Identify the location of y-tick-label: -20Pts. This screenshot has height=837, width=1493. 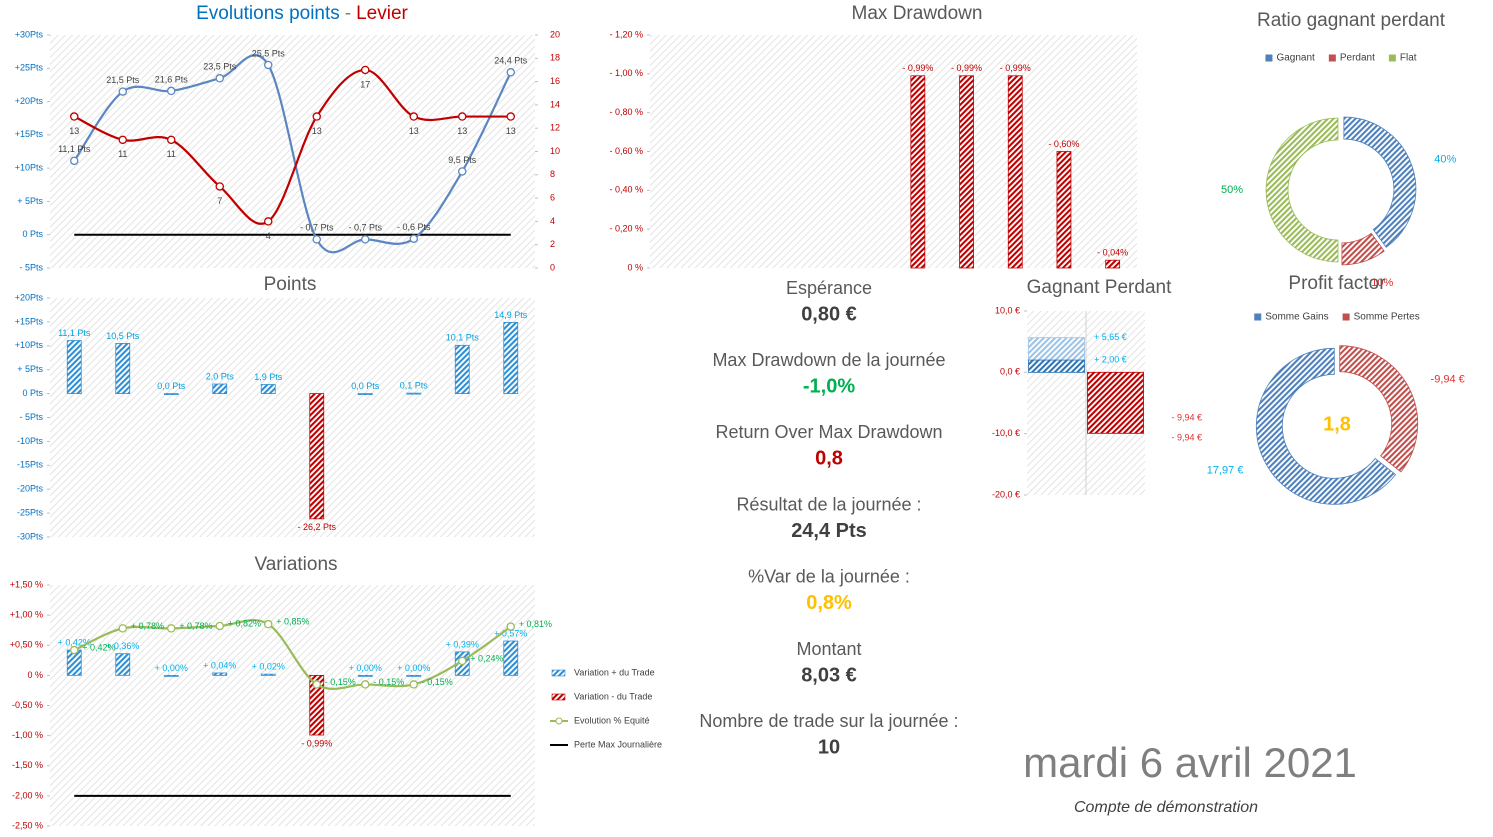
(30, 489).